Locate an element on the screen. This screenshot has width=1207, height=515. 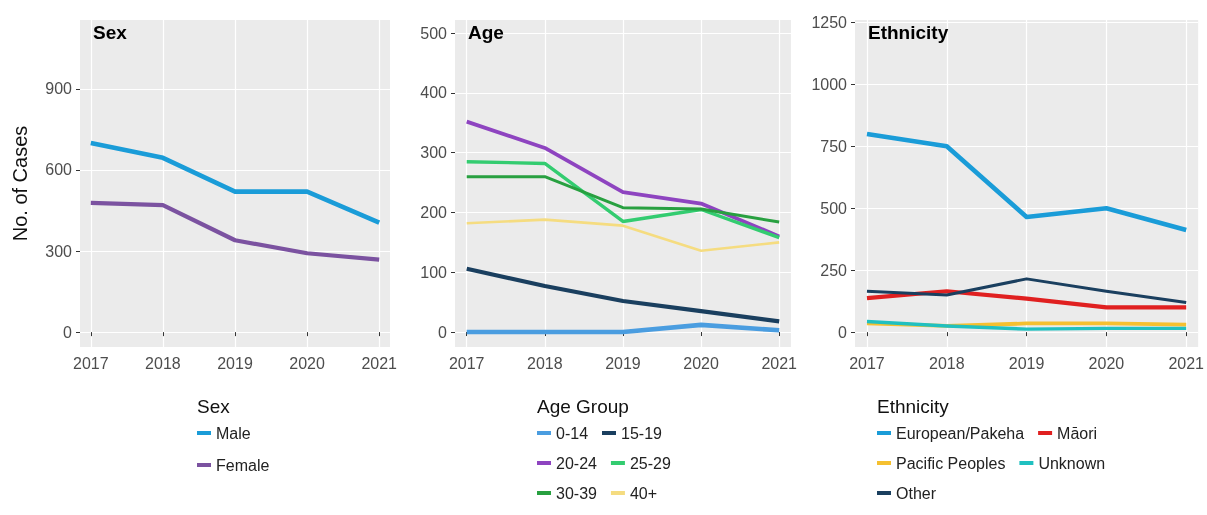
y-tick-label: 750 is located at coordinates (834, 146).